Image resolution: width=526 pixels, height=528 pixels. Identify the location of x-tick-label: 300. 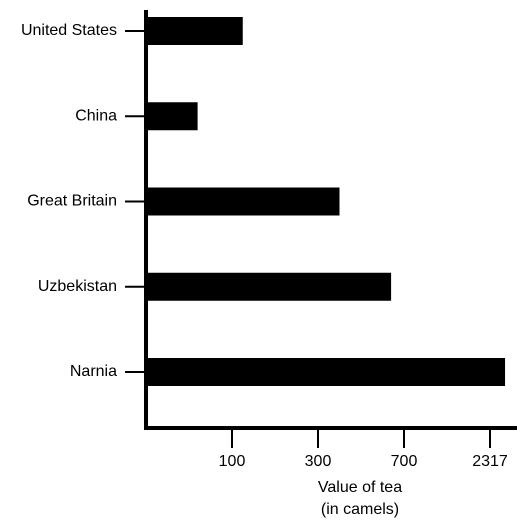
(318, 461).